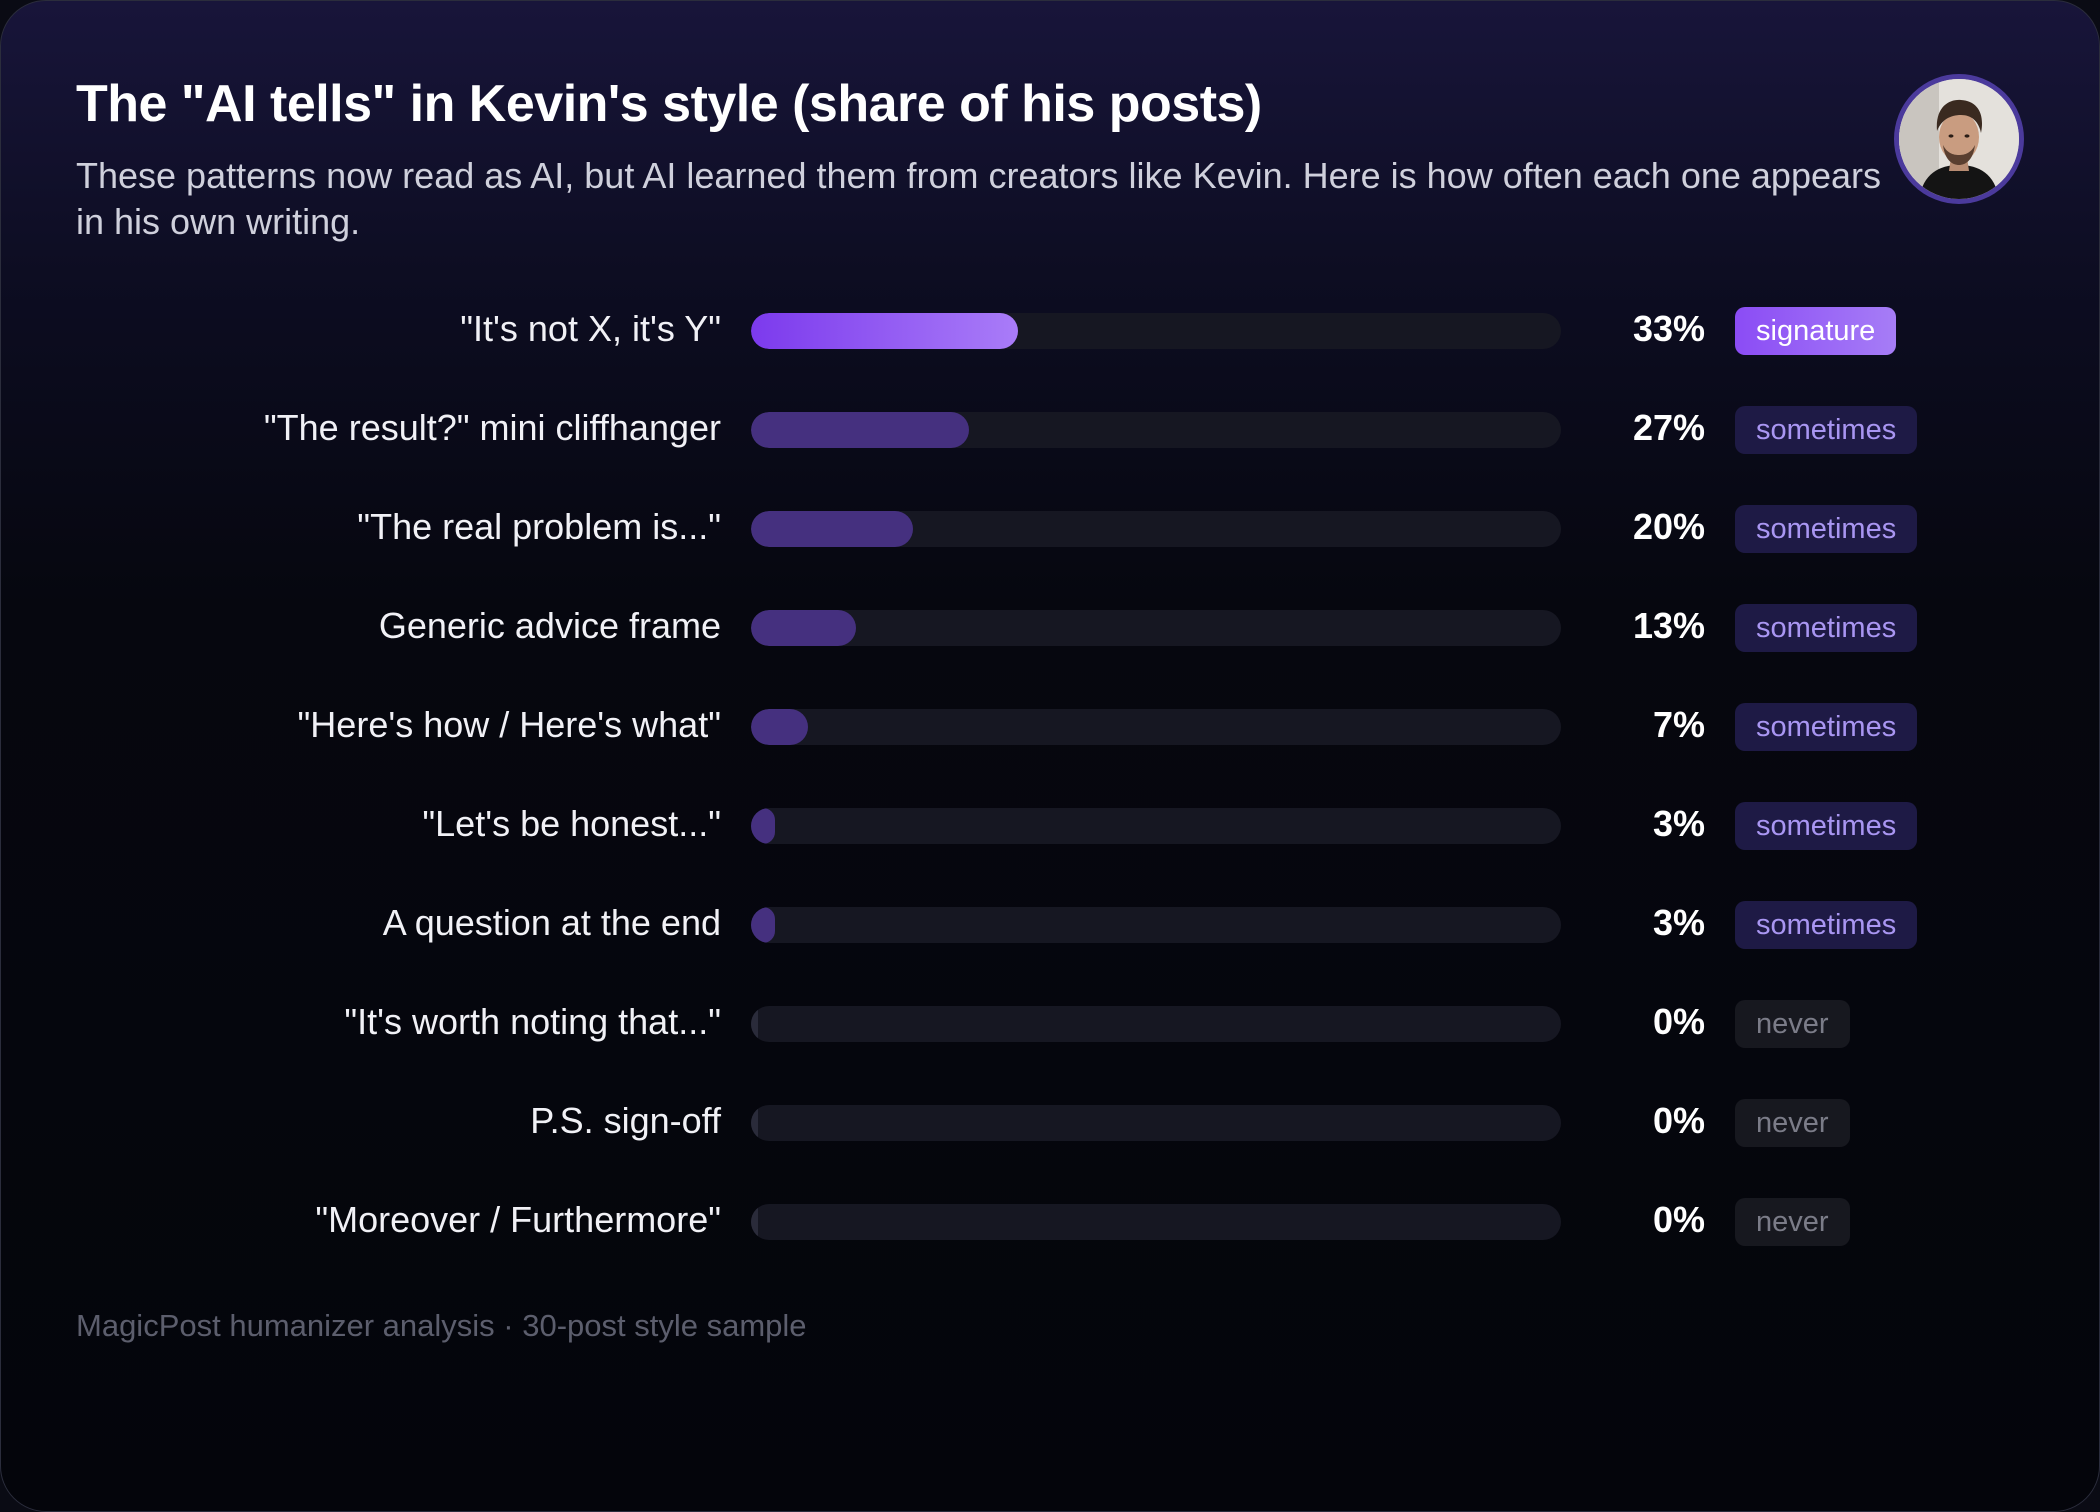 This screenshot has height=1512, width=2100. I want to click on bar-row: "It's worth noting that..." 0% never, so click(1050, 1025).